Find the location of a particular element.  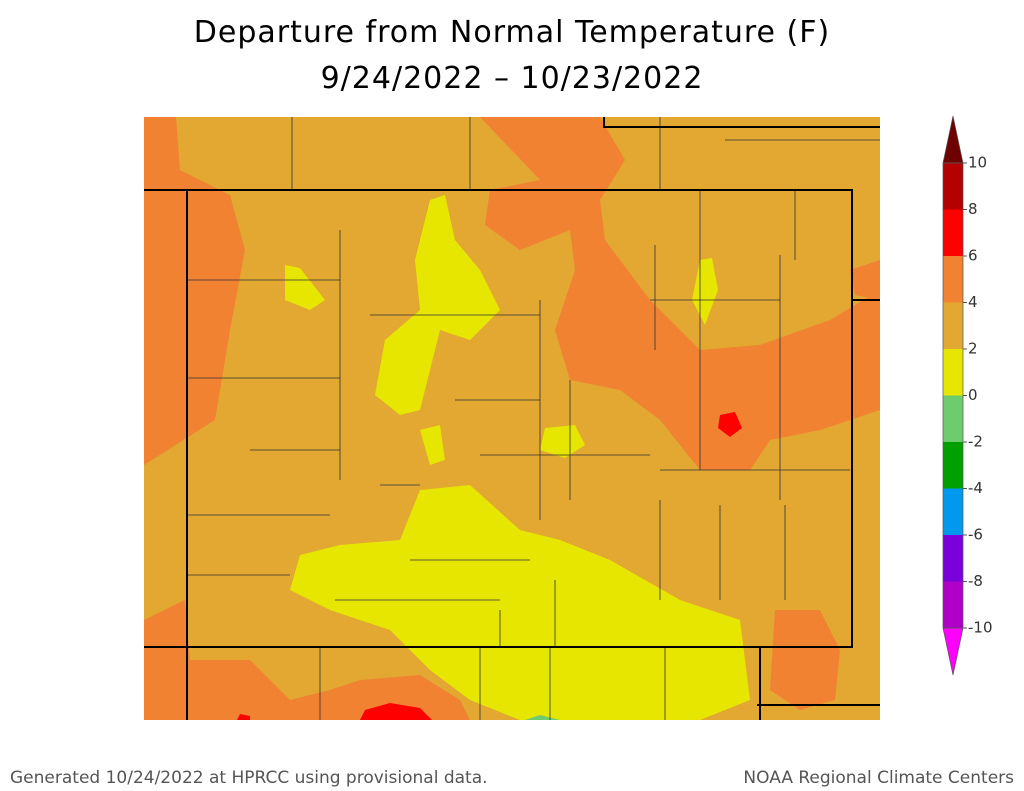

colorbar-label: 10 is located at coordinates (977, 163).